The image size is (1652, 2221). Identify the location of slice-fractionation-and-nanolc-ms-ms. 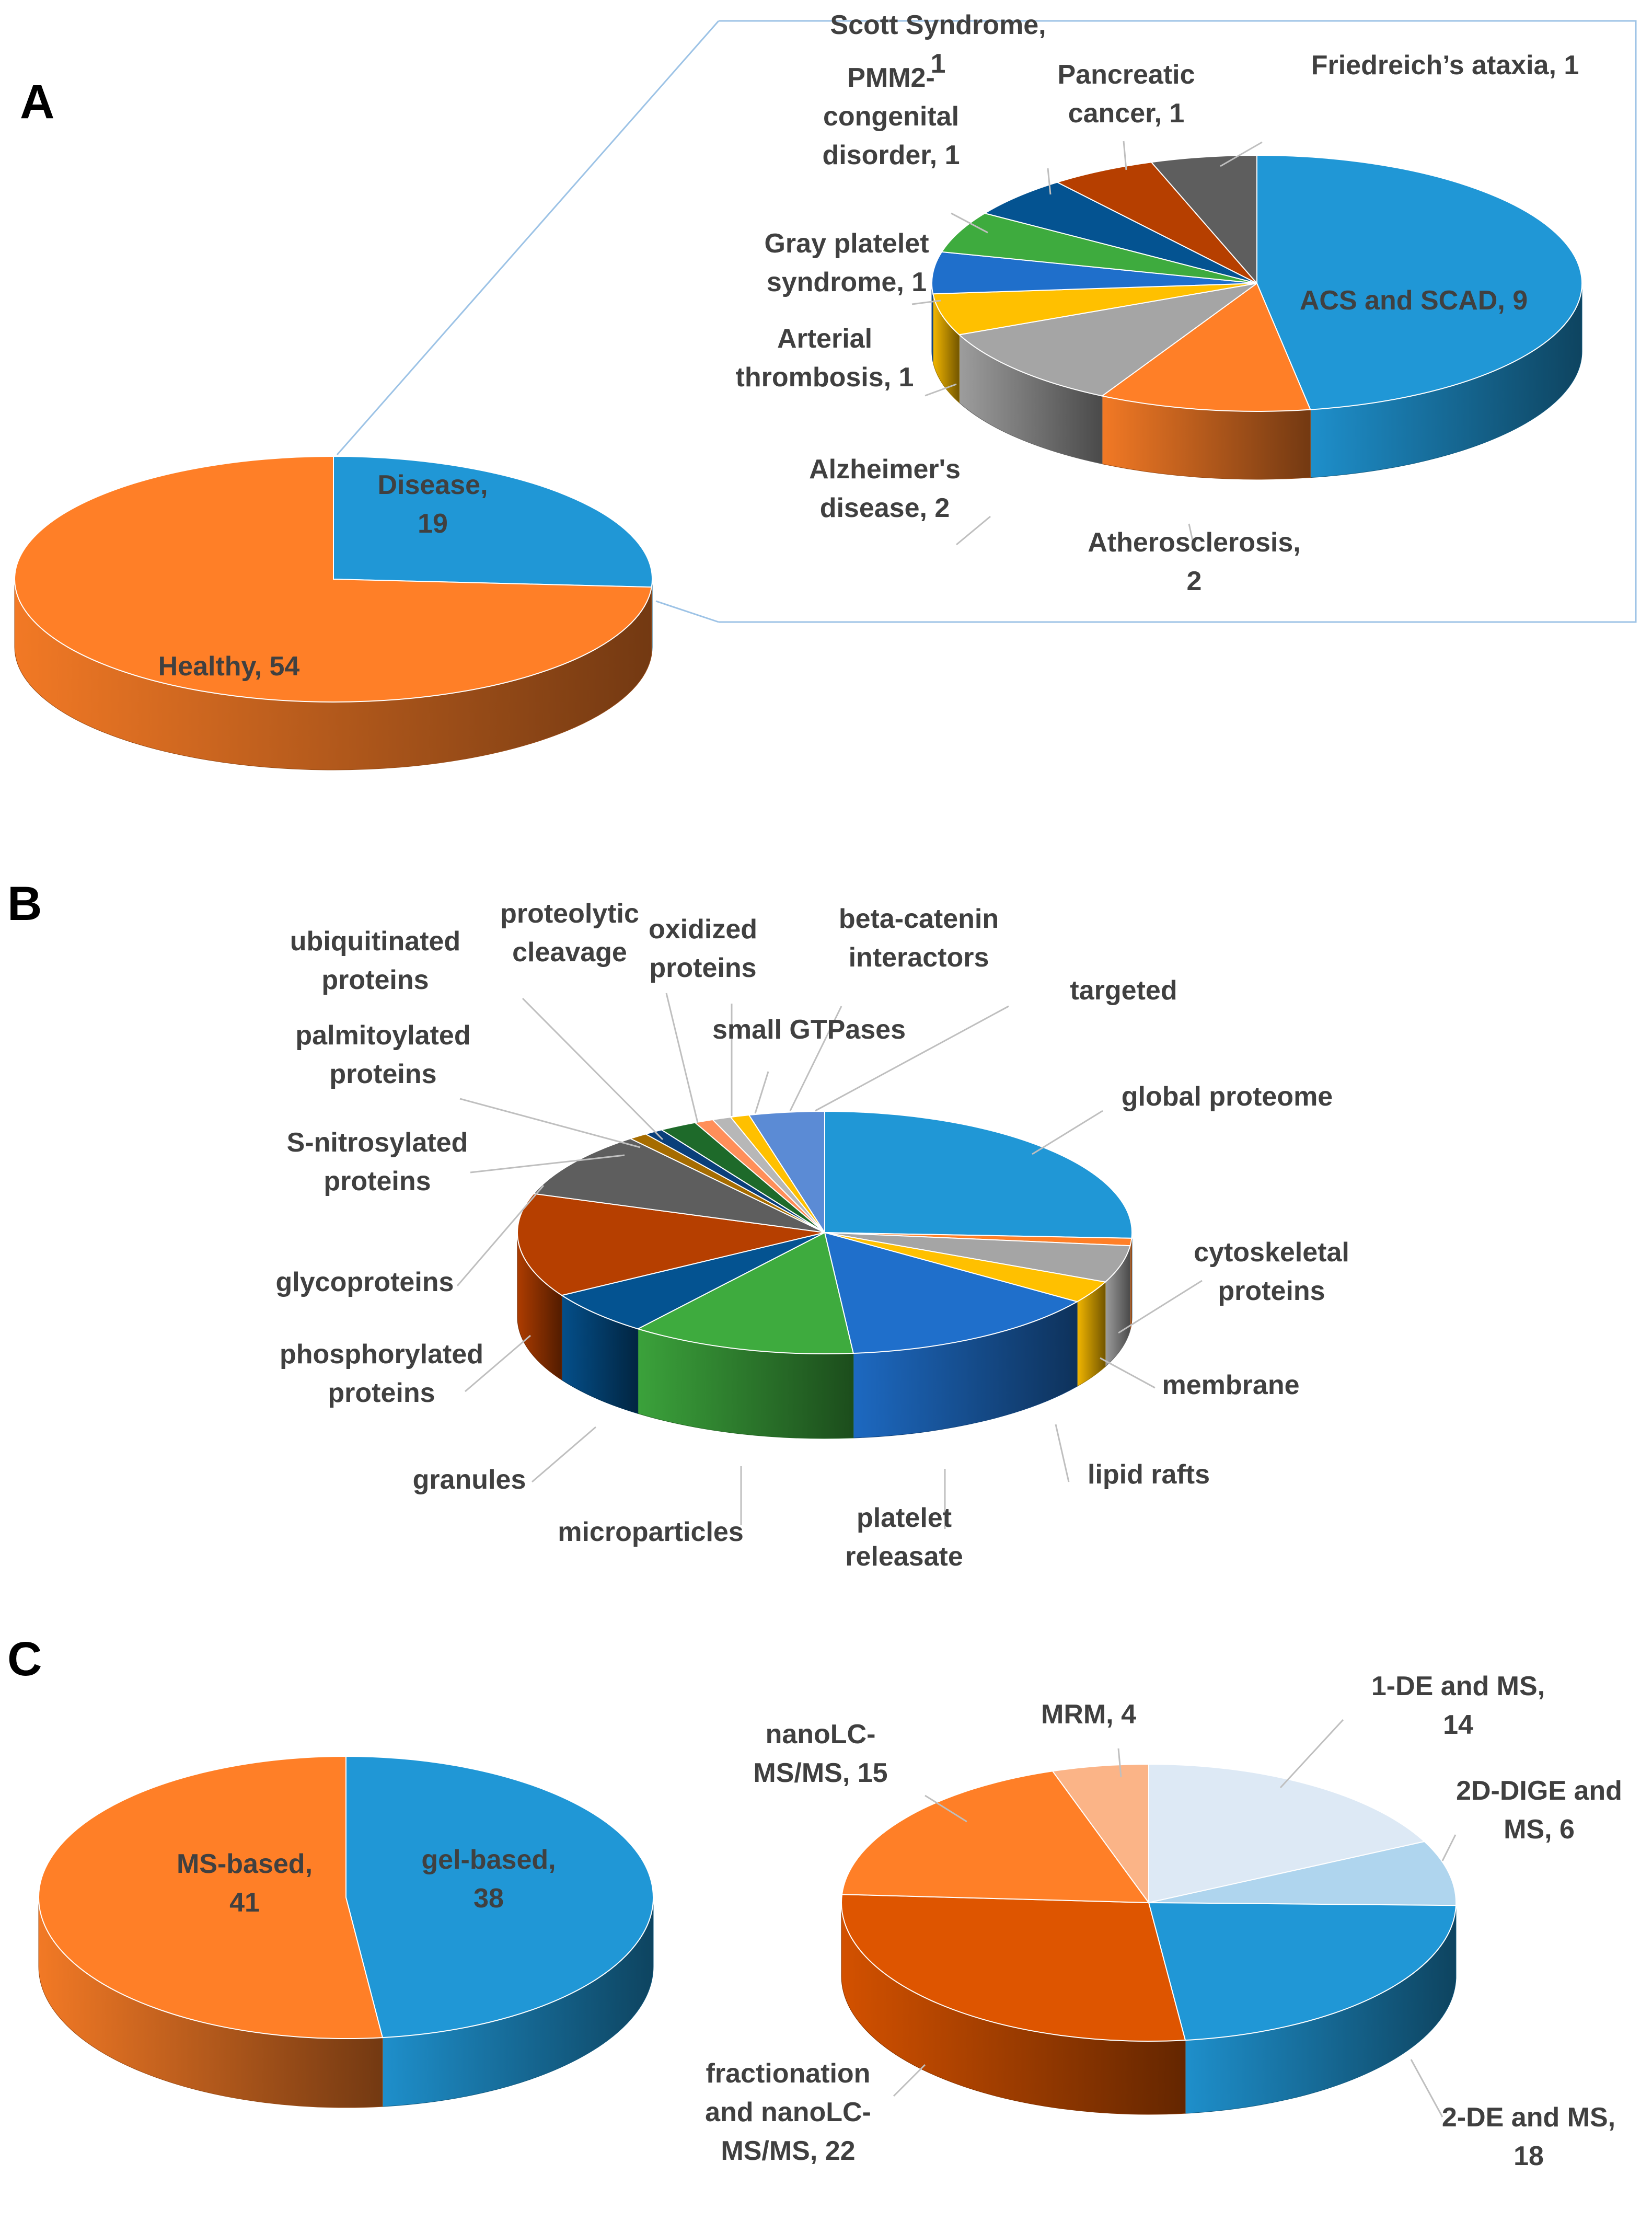
(1013, 1968).